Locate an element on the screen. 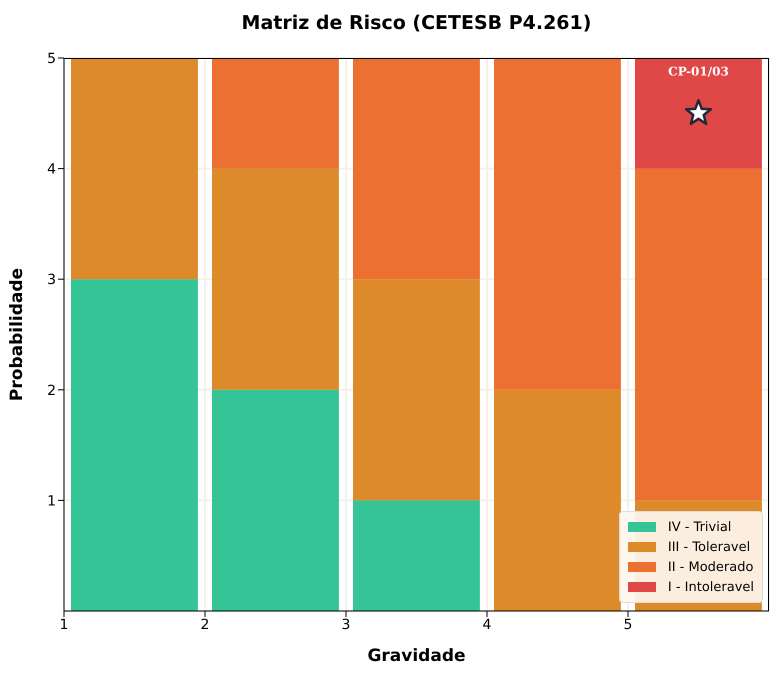 The height and width of the screenshot is (679, 781). x-tick-label: 1 is located at coordinates (64, 624).